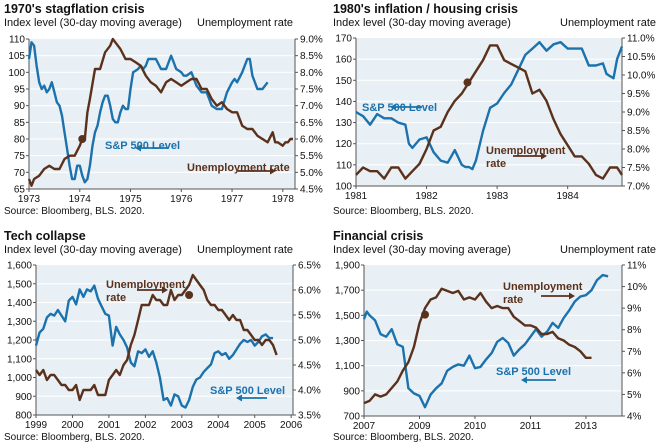  I want to click on x-tick-label: 1978, so click(283, 199).